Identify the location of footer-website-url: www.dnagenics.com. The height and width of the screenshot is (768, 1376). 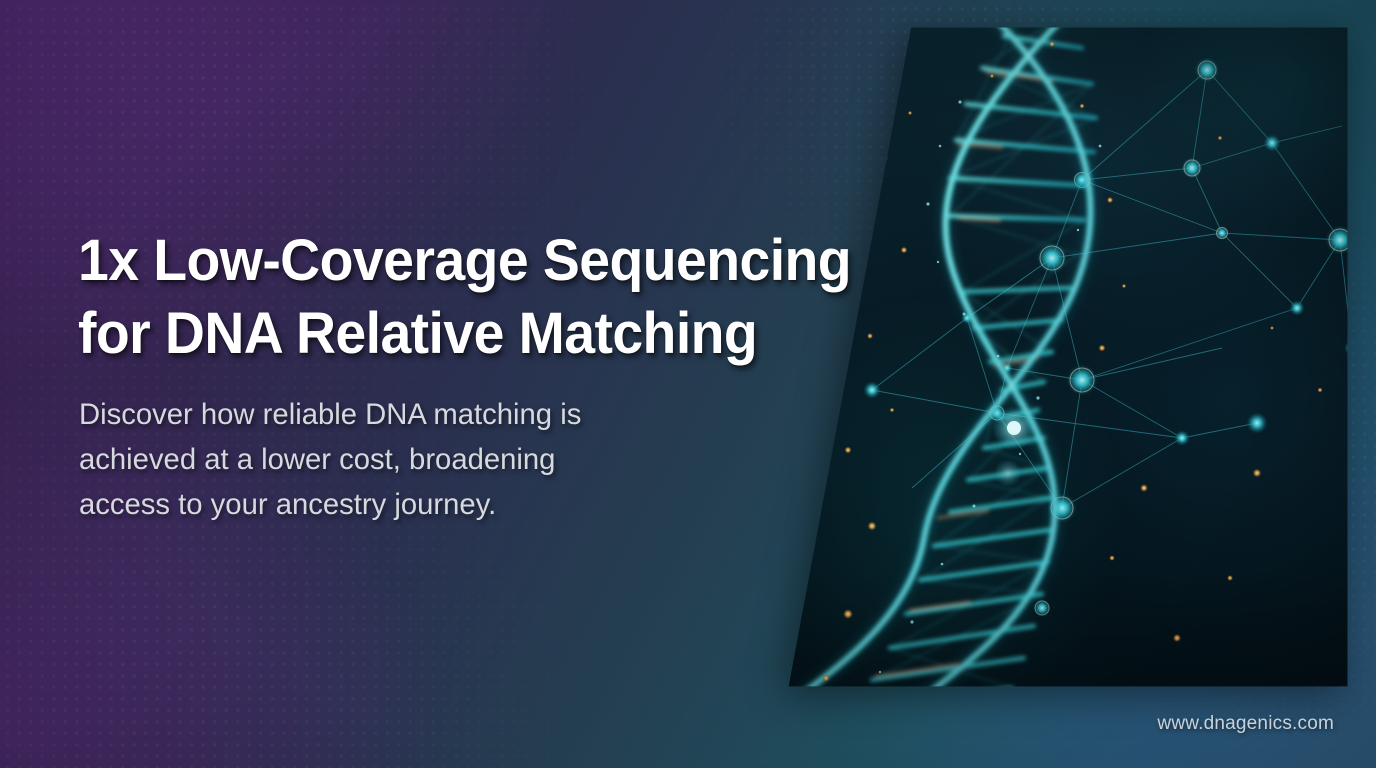
(1245, 723).